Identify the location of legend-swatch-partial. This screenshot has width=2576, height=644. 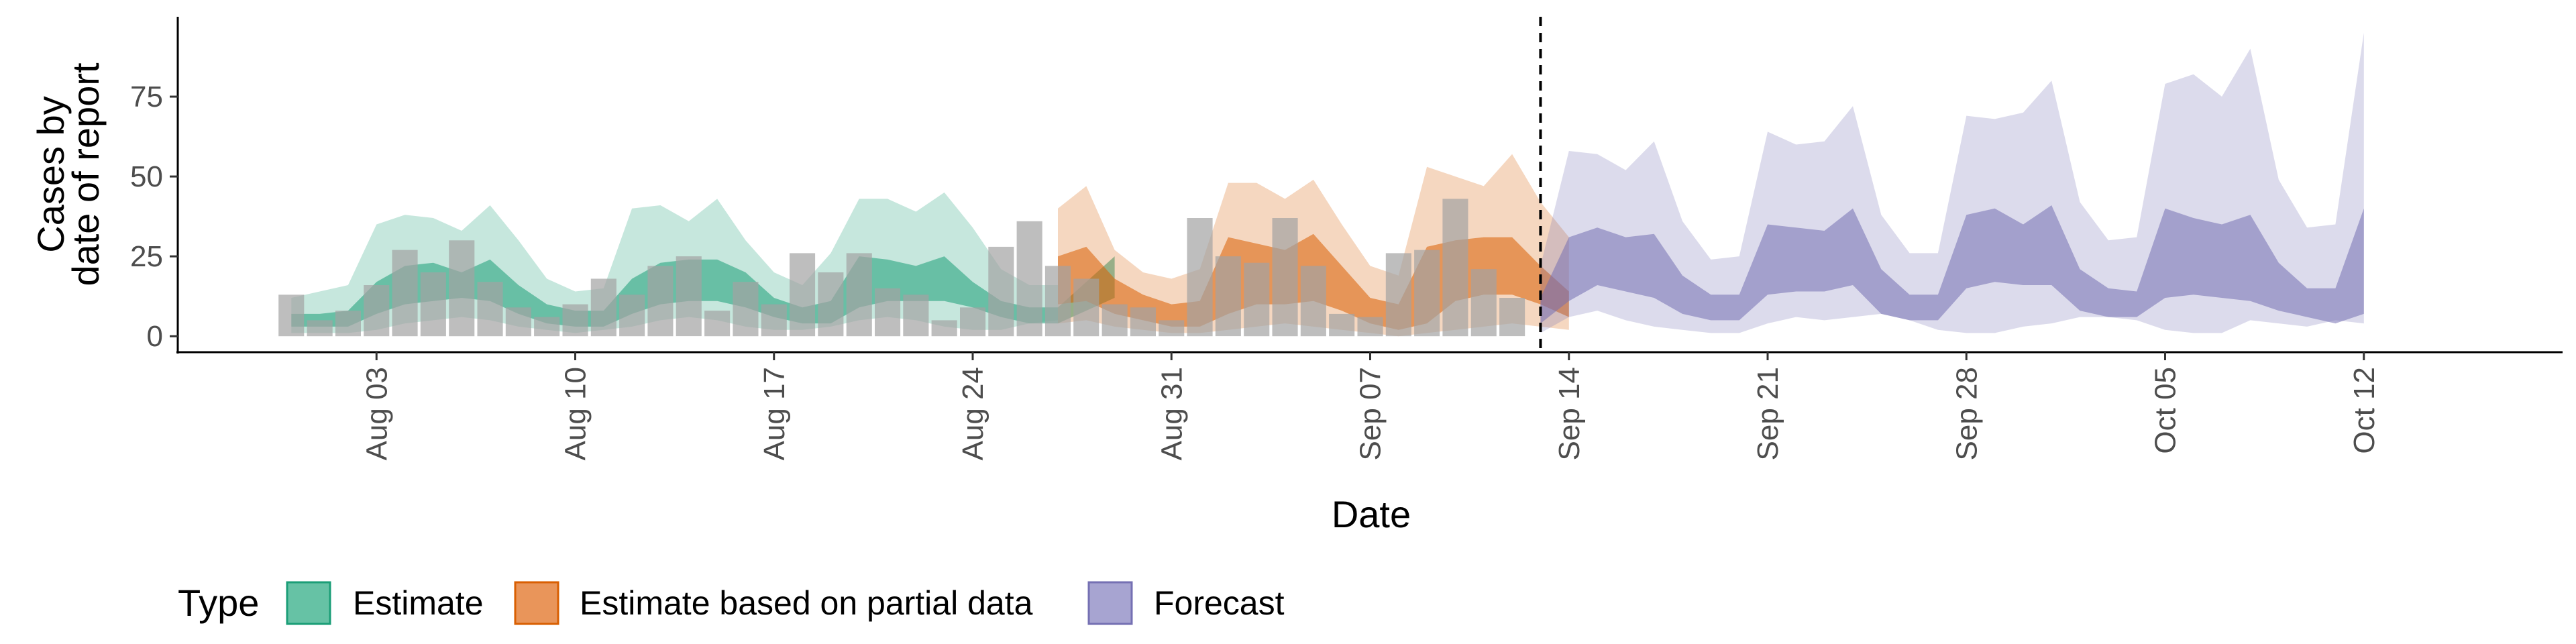
(536, 603).